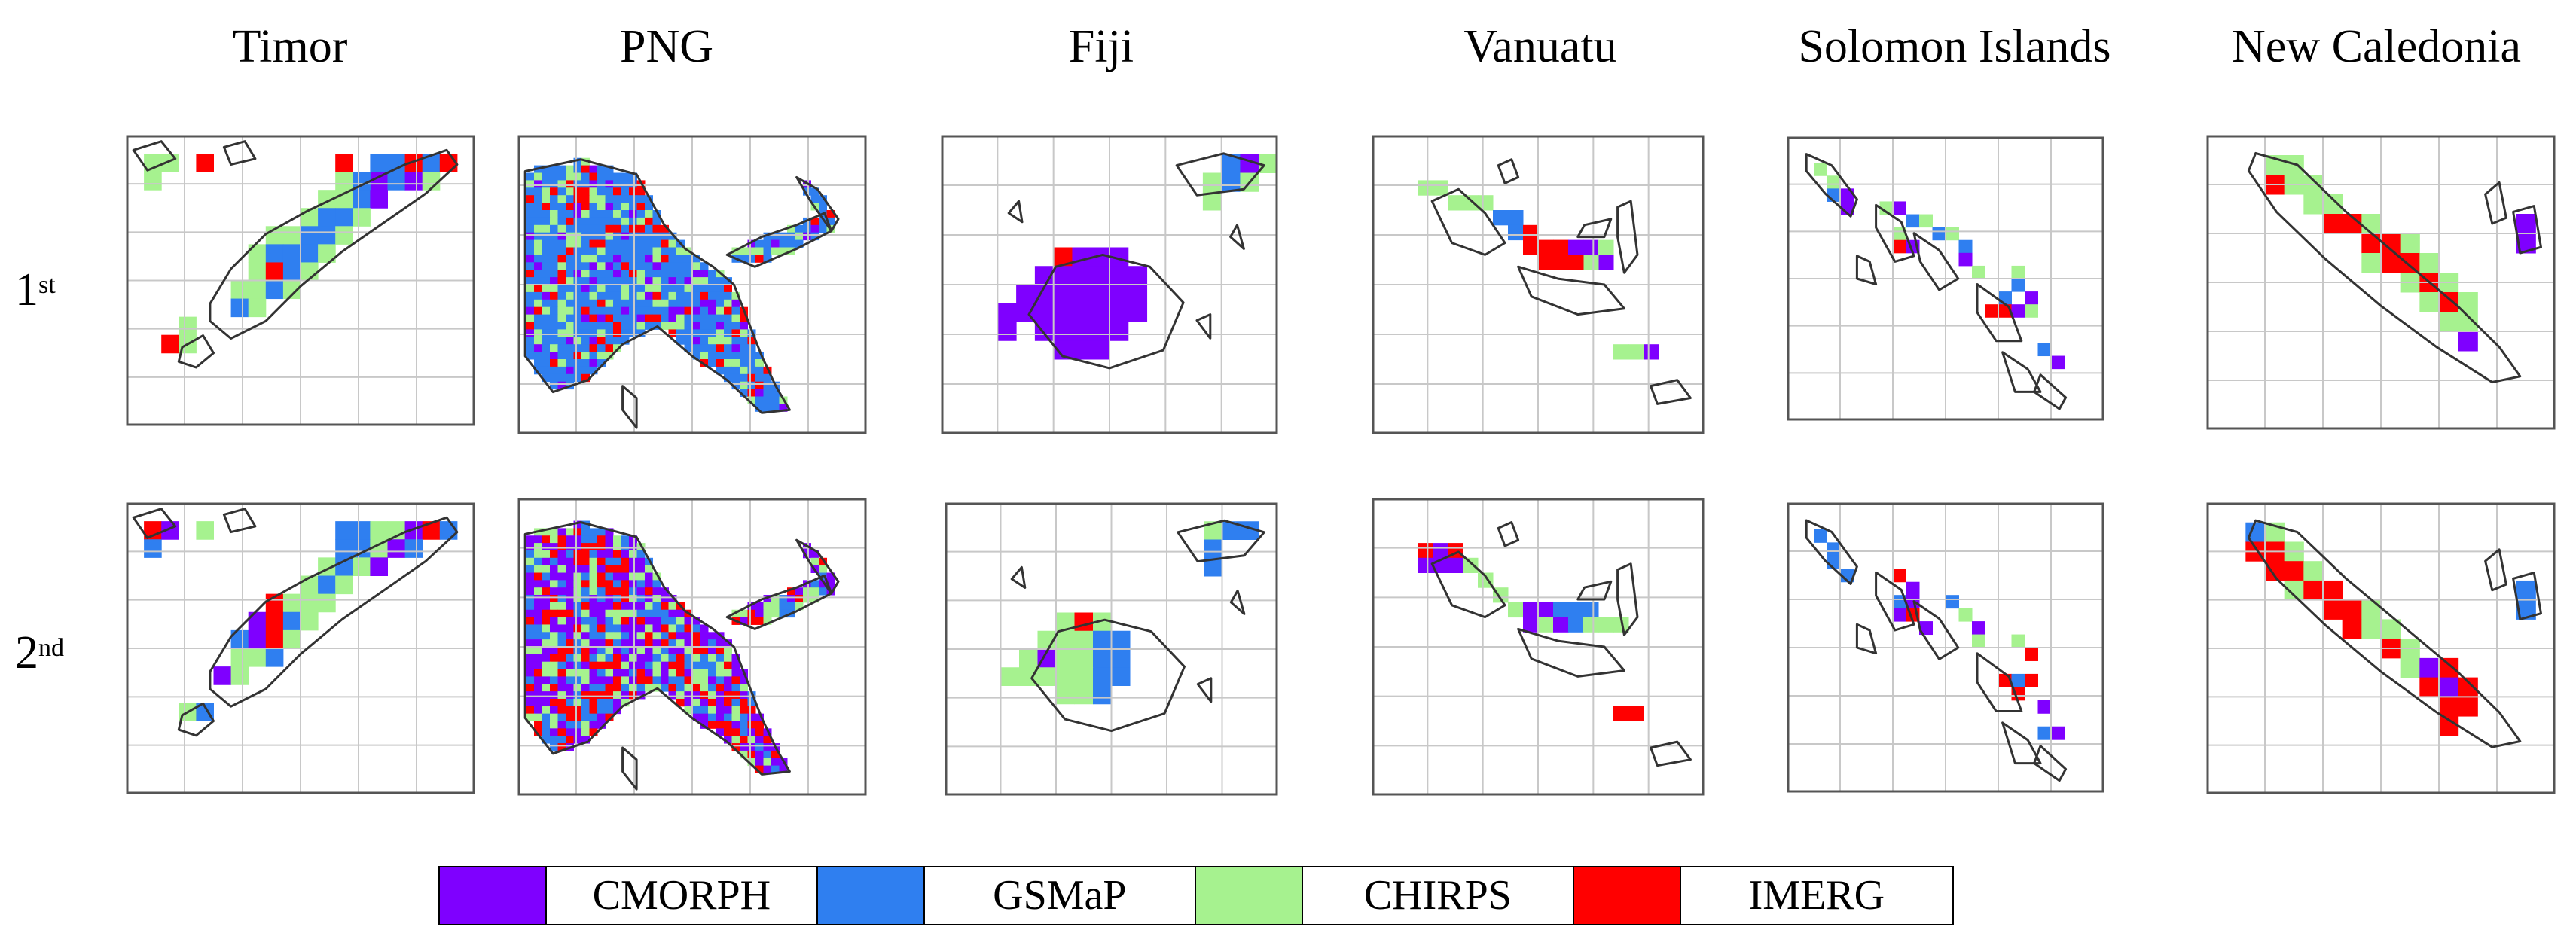 The image size is (2576, 945). I want to click on map-fiji-2nd, so click(1111, 649).